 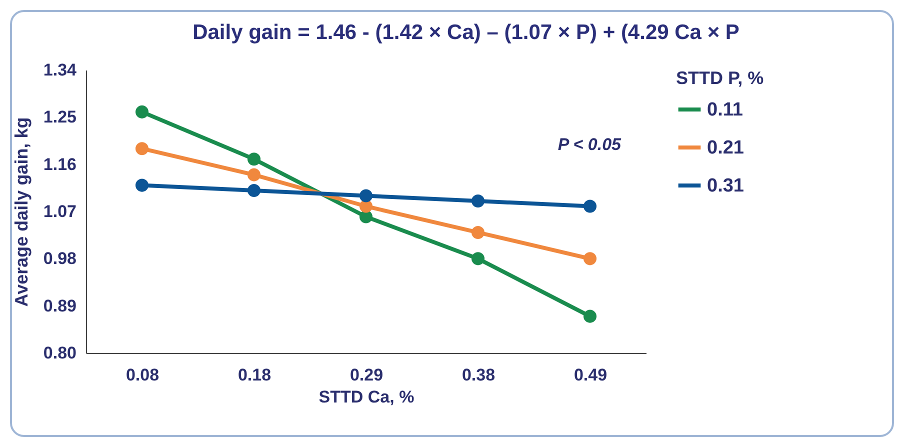 I want to click on x-tick-label: 0.18, so click(x=255, y=375).